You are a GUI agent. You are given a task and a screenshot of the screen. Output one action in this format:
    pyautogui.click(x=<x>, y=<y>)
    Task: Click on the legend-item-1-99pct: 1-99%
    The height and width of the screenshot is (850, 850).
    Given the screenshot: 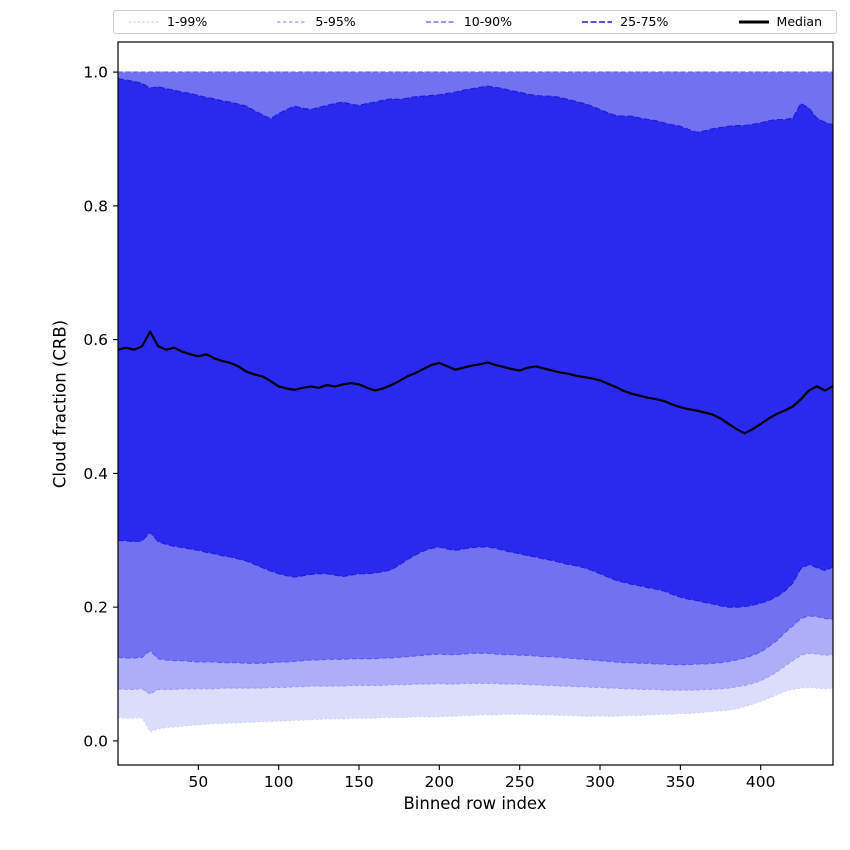 What is the action you would take?
    pyautogui.click(x=168, y=21)
    